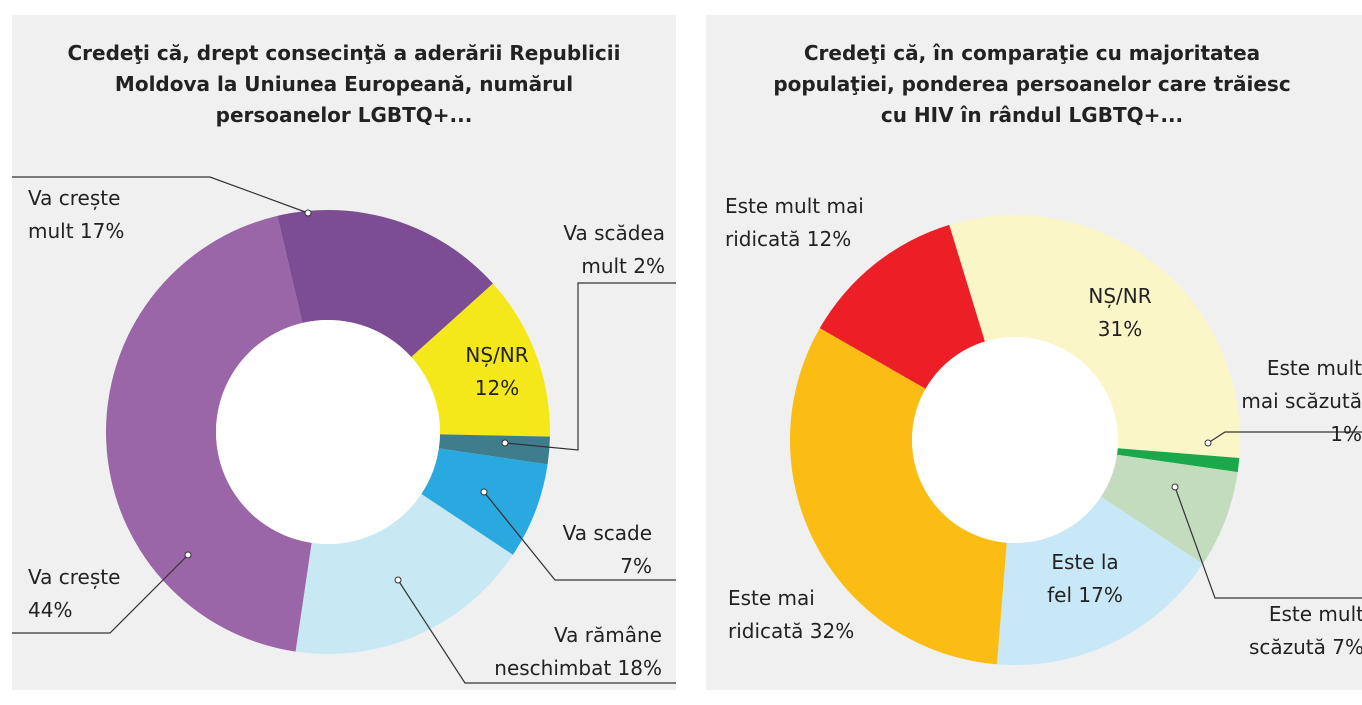 The image size is (1362, 705). I want to click on slice-label: Este la fel 17%, so click(1085, 579).